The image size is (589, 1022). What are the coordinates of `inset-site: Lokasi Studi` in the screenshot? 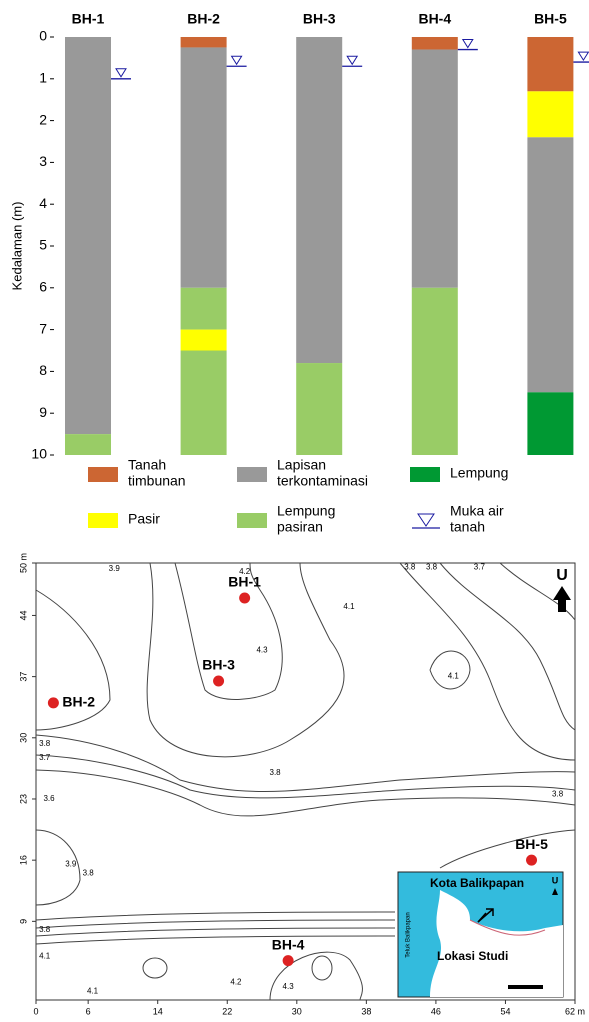 It's located at (472, 956).